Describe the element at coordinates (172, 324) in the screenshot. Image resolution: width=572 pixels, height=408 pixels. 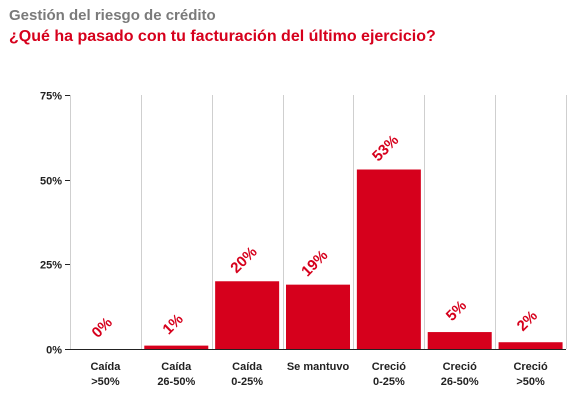
I see `data-label: 1%` at that location.